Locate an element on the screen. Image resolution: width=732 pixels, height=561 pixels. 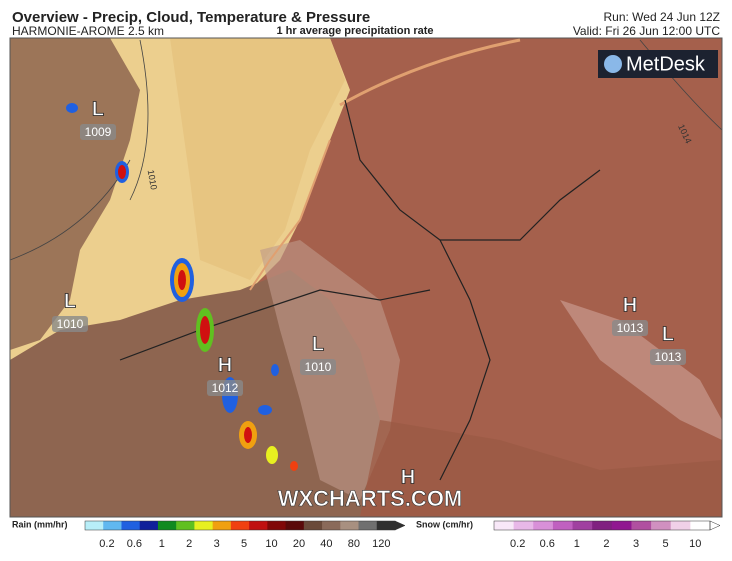
isobar-label: 1010 is located at coordinates (152, 179).